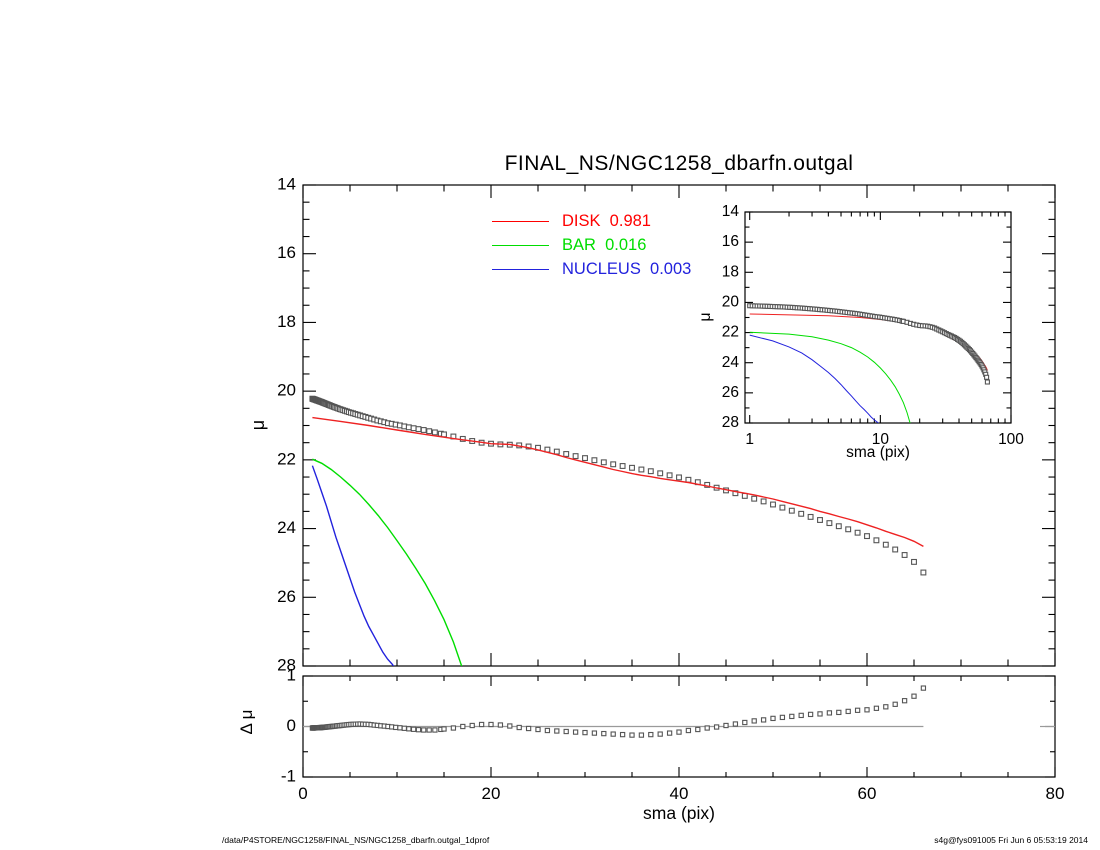 This screenshot has width=1100, height=850. What do you see at coordinates (286, 596) in the screenshot?
I see `main-profile-ytick-label: 26` at bounding box center [286, 596].